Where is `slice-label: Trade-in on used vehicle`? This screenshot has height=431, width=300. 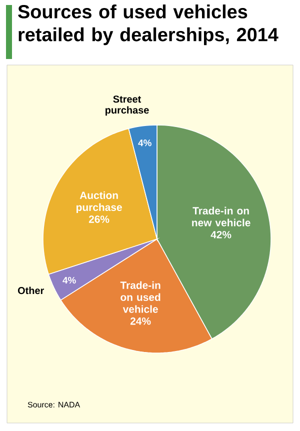
slice-label: Trade-in on used vehicle is located at coordinates (140, 297).